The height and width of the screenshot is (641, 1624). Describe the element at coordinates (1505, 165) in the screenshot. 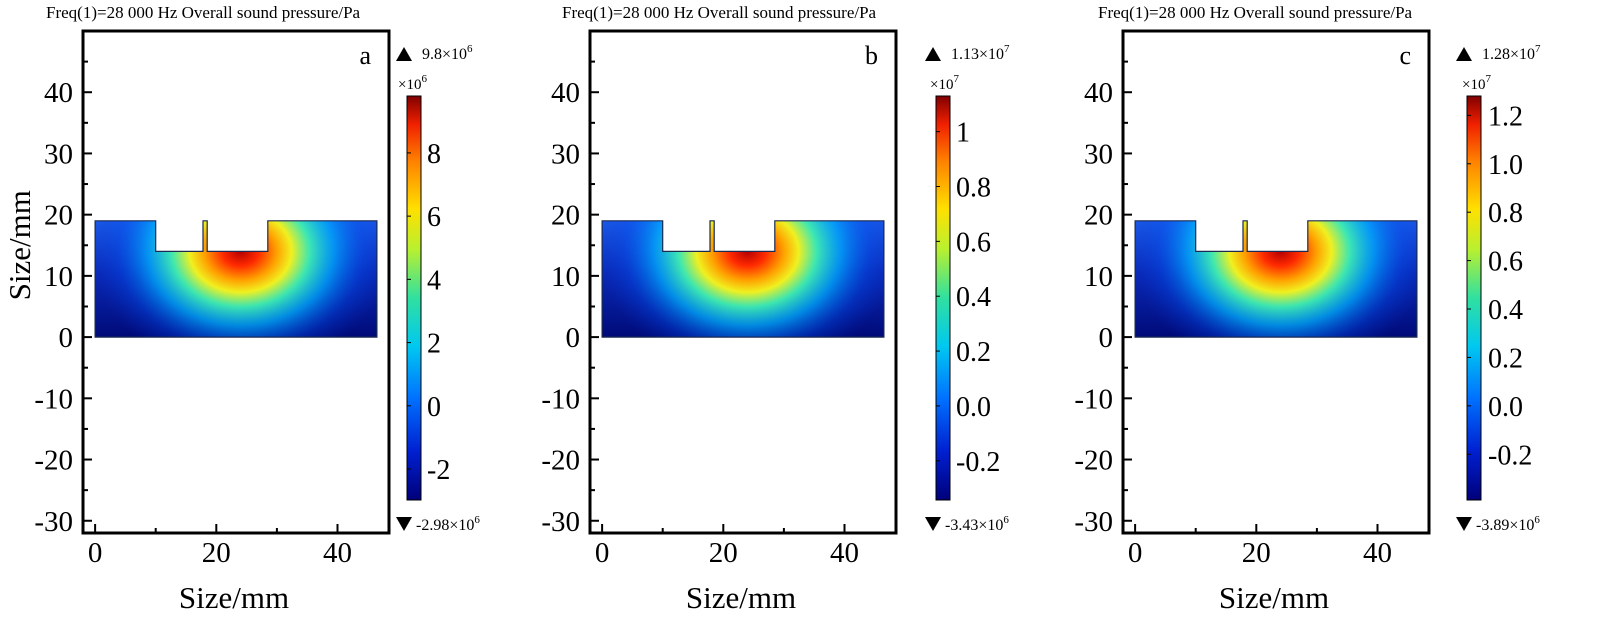

I see `colorbar-tick-label: 1.0` at that location.